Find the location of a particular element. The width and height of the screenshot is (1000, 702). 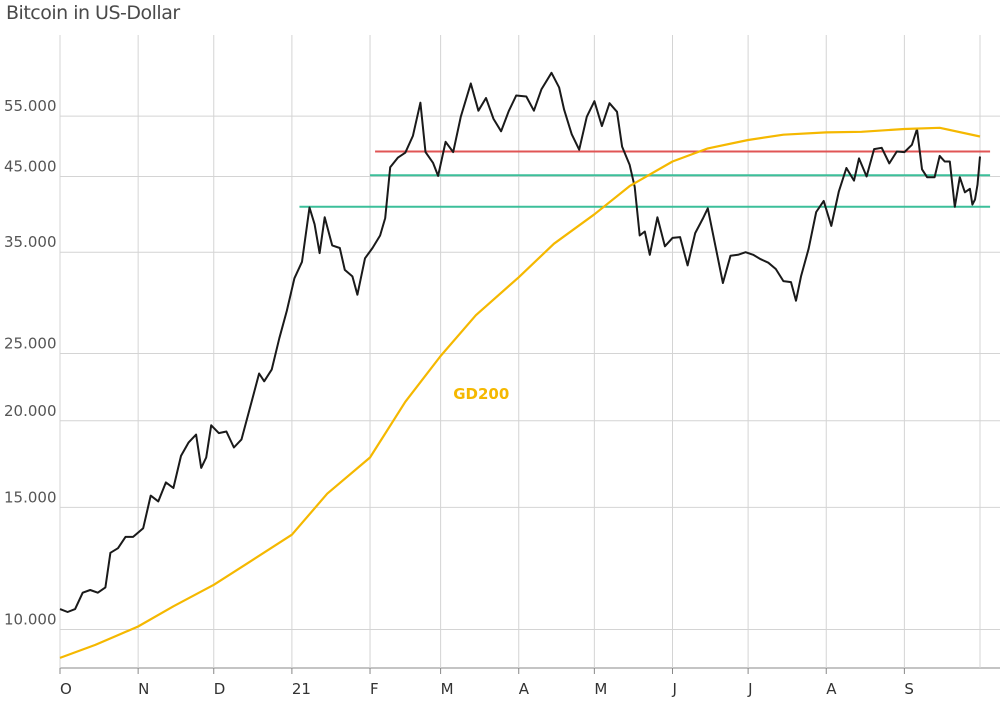

x-tick-label: N is located at coordinates (143, 689).